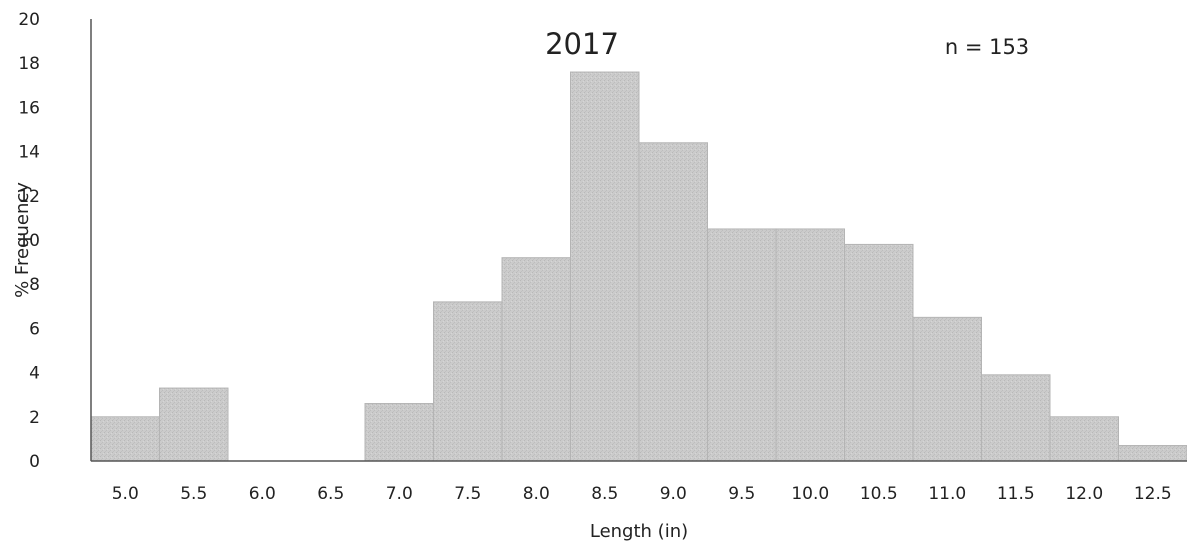  I want to click on y-tick-label: 4, so click(34, 374).